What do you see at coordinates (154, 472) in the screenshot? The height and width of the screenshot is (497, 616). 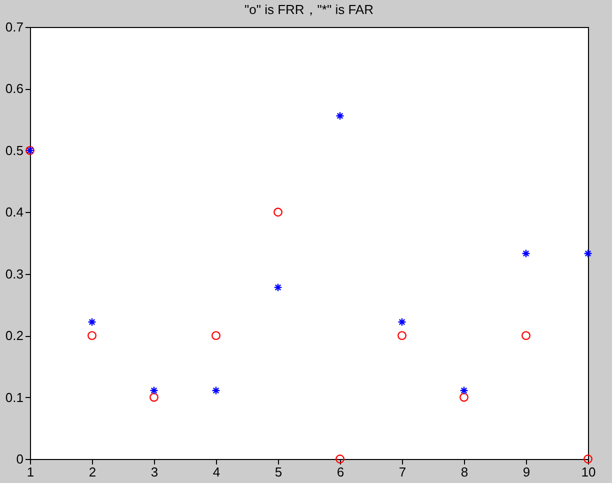 I see `x-tick-label: 3` at bounding box center [154, 472].